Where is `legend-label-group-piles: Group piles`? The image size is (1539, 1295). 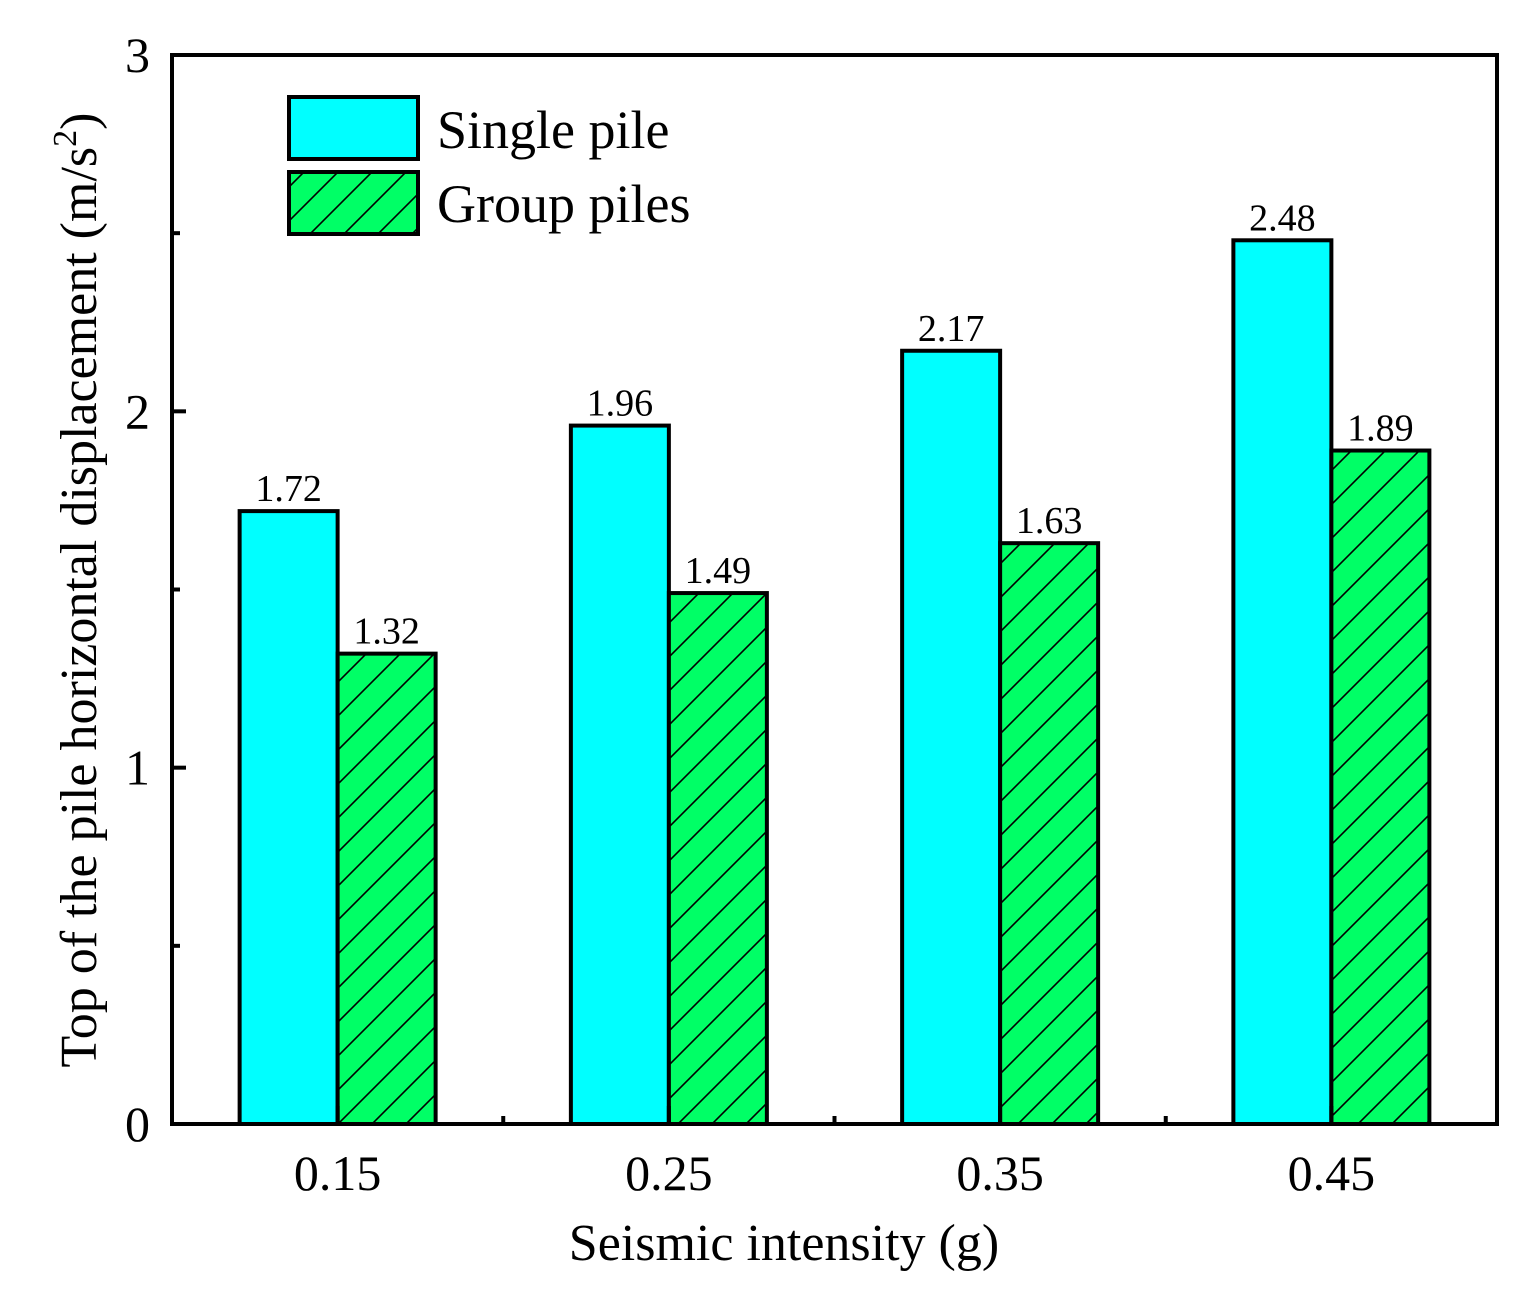
legend-label-group-piles: Group piles is located at coordinates (563, 204).